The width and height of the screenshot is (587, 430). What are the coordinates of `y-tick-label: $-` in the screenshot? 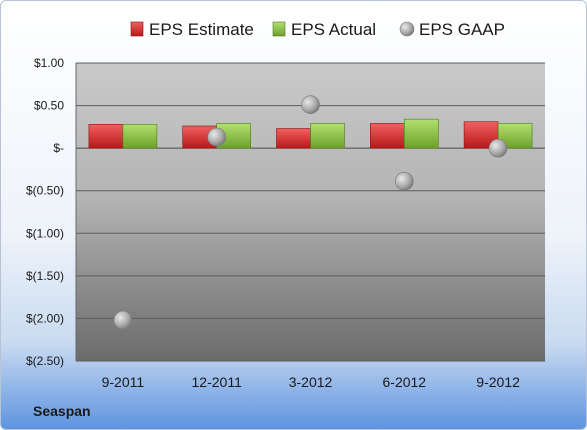 It's located at (58, 148).